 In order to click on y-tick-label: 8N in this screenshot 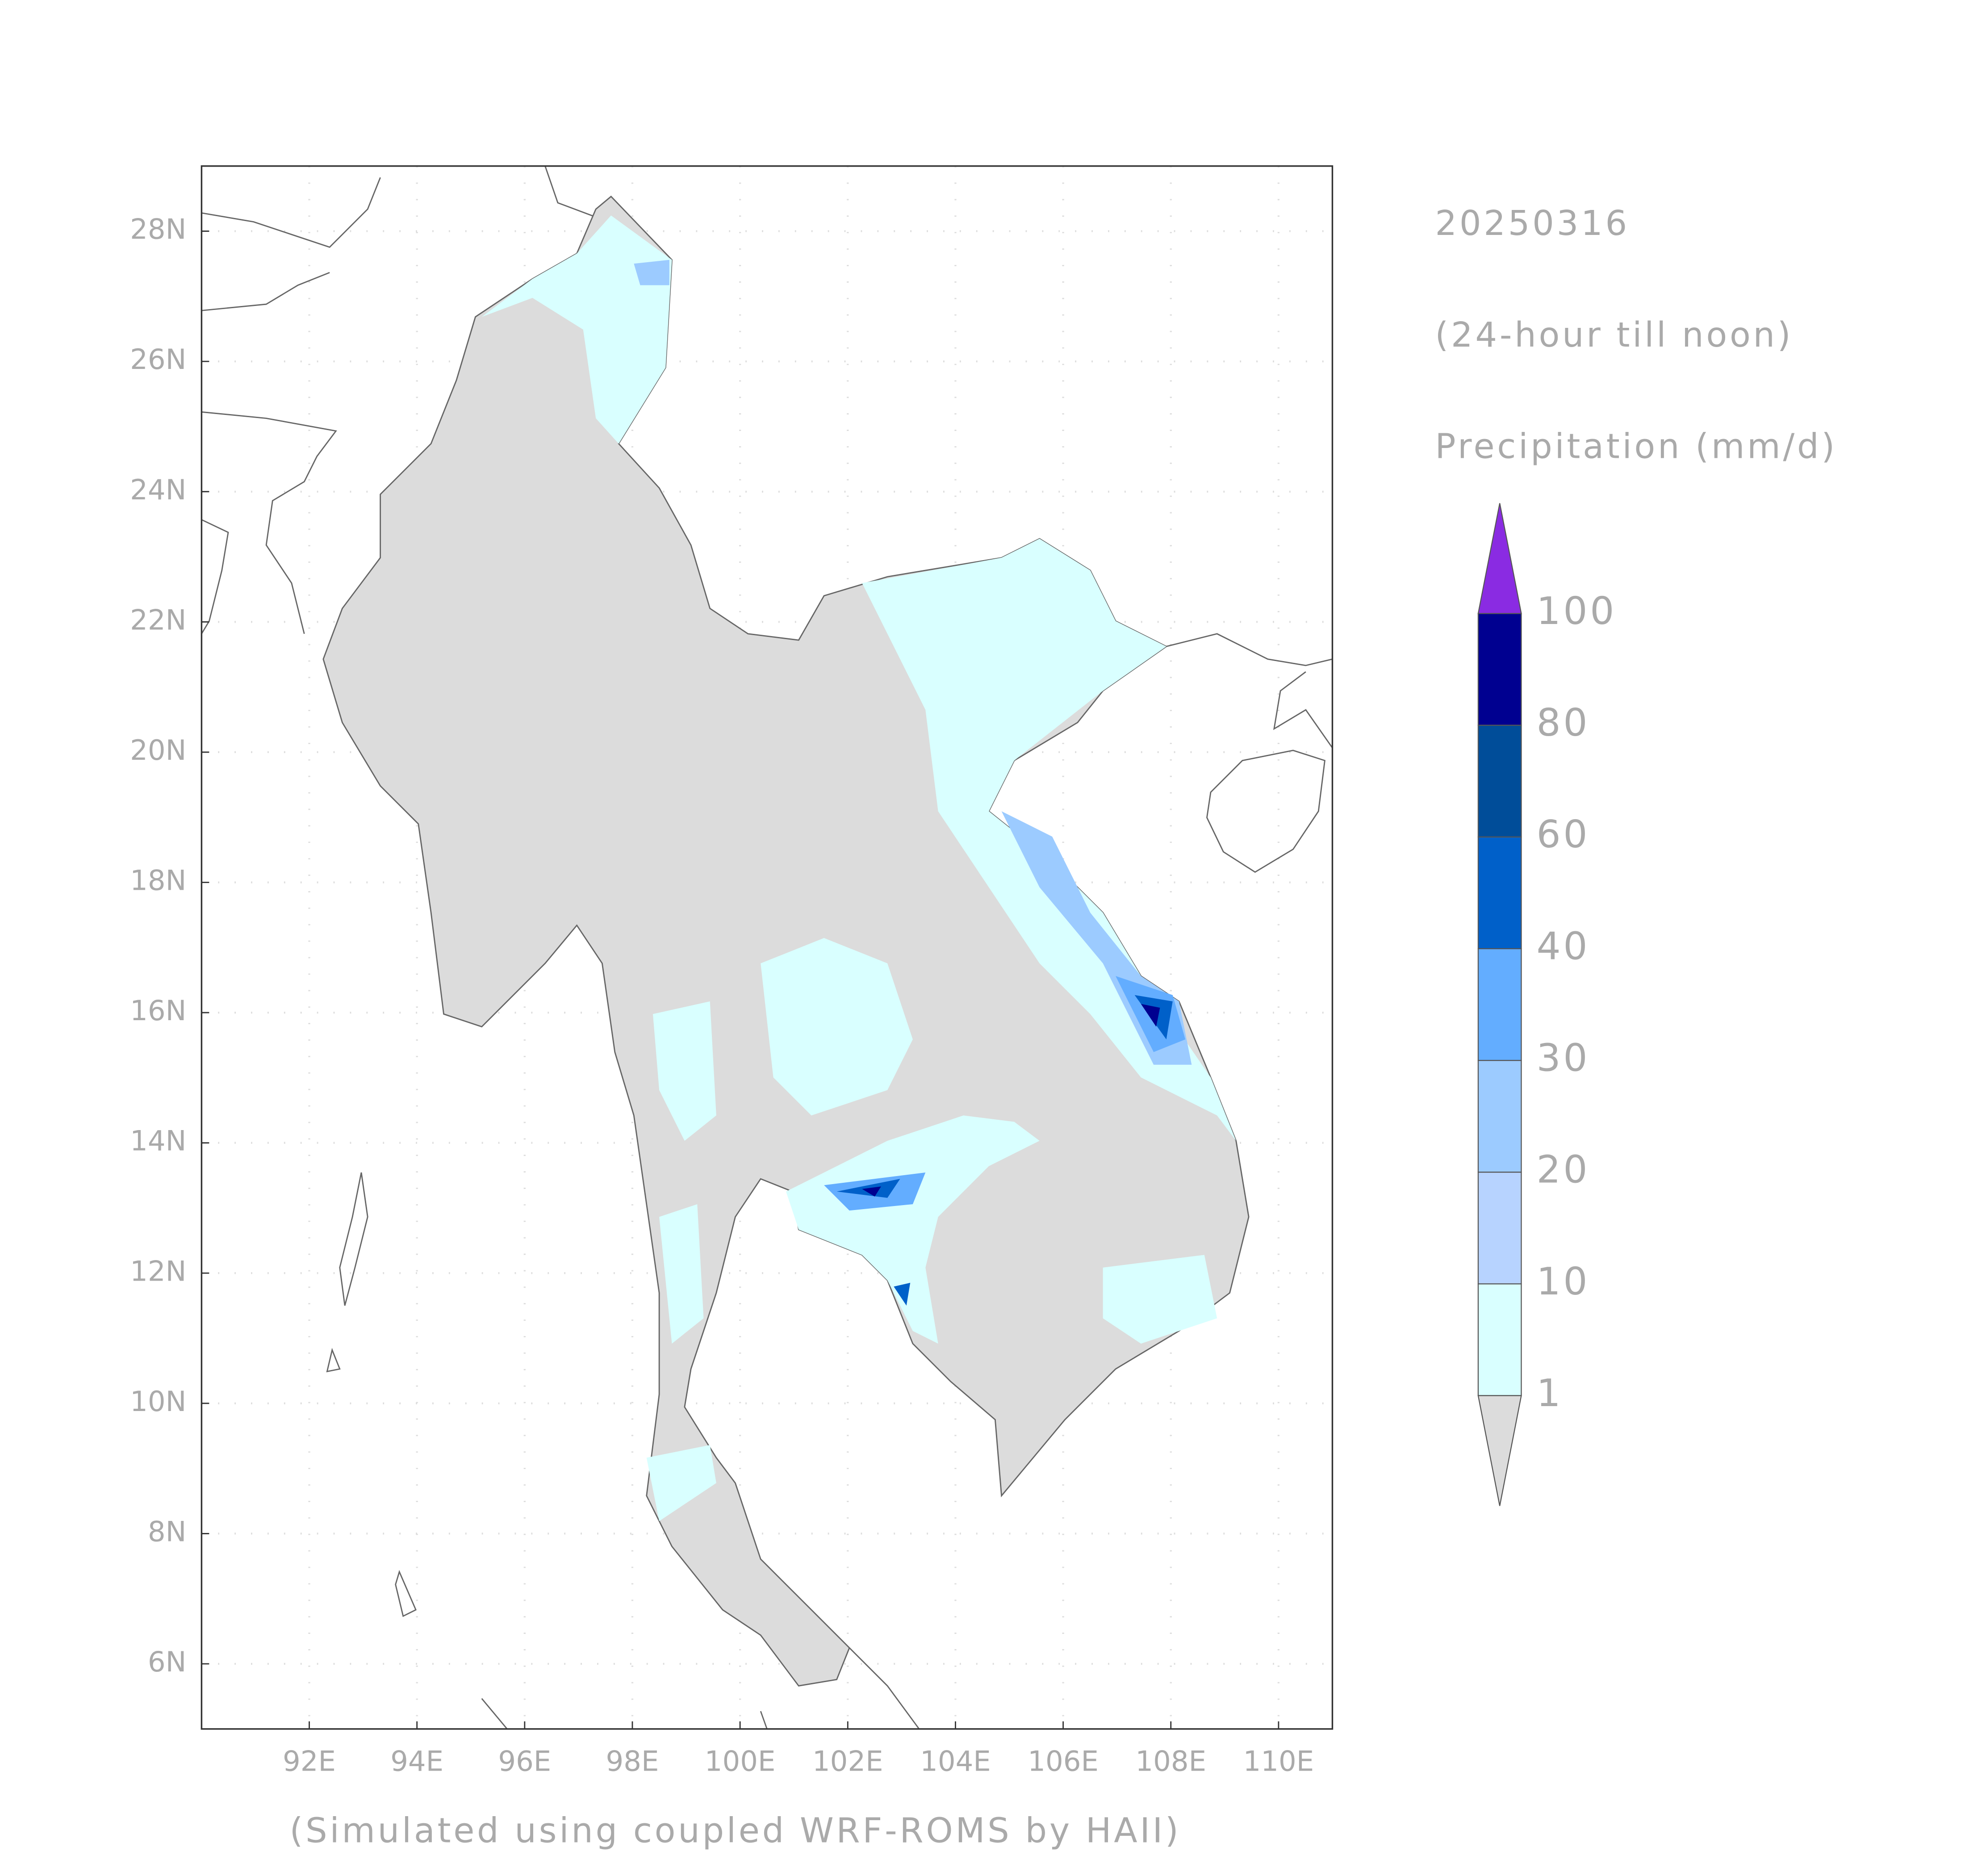, I will do `click(167, 1532)`.